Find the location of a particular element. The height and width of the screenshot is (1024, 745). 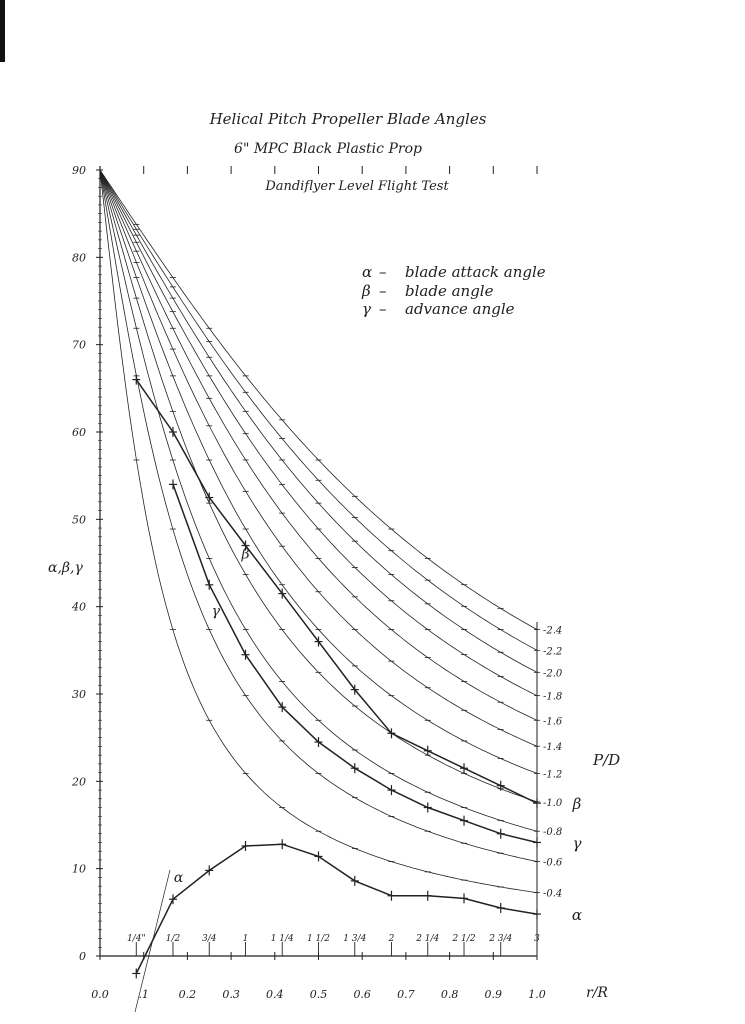

chart-subtitle-prop: 6" MPC Black Plastic Prop is located at coordinates (328, 149).